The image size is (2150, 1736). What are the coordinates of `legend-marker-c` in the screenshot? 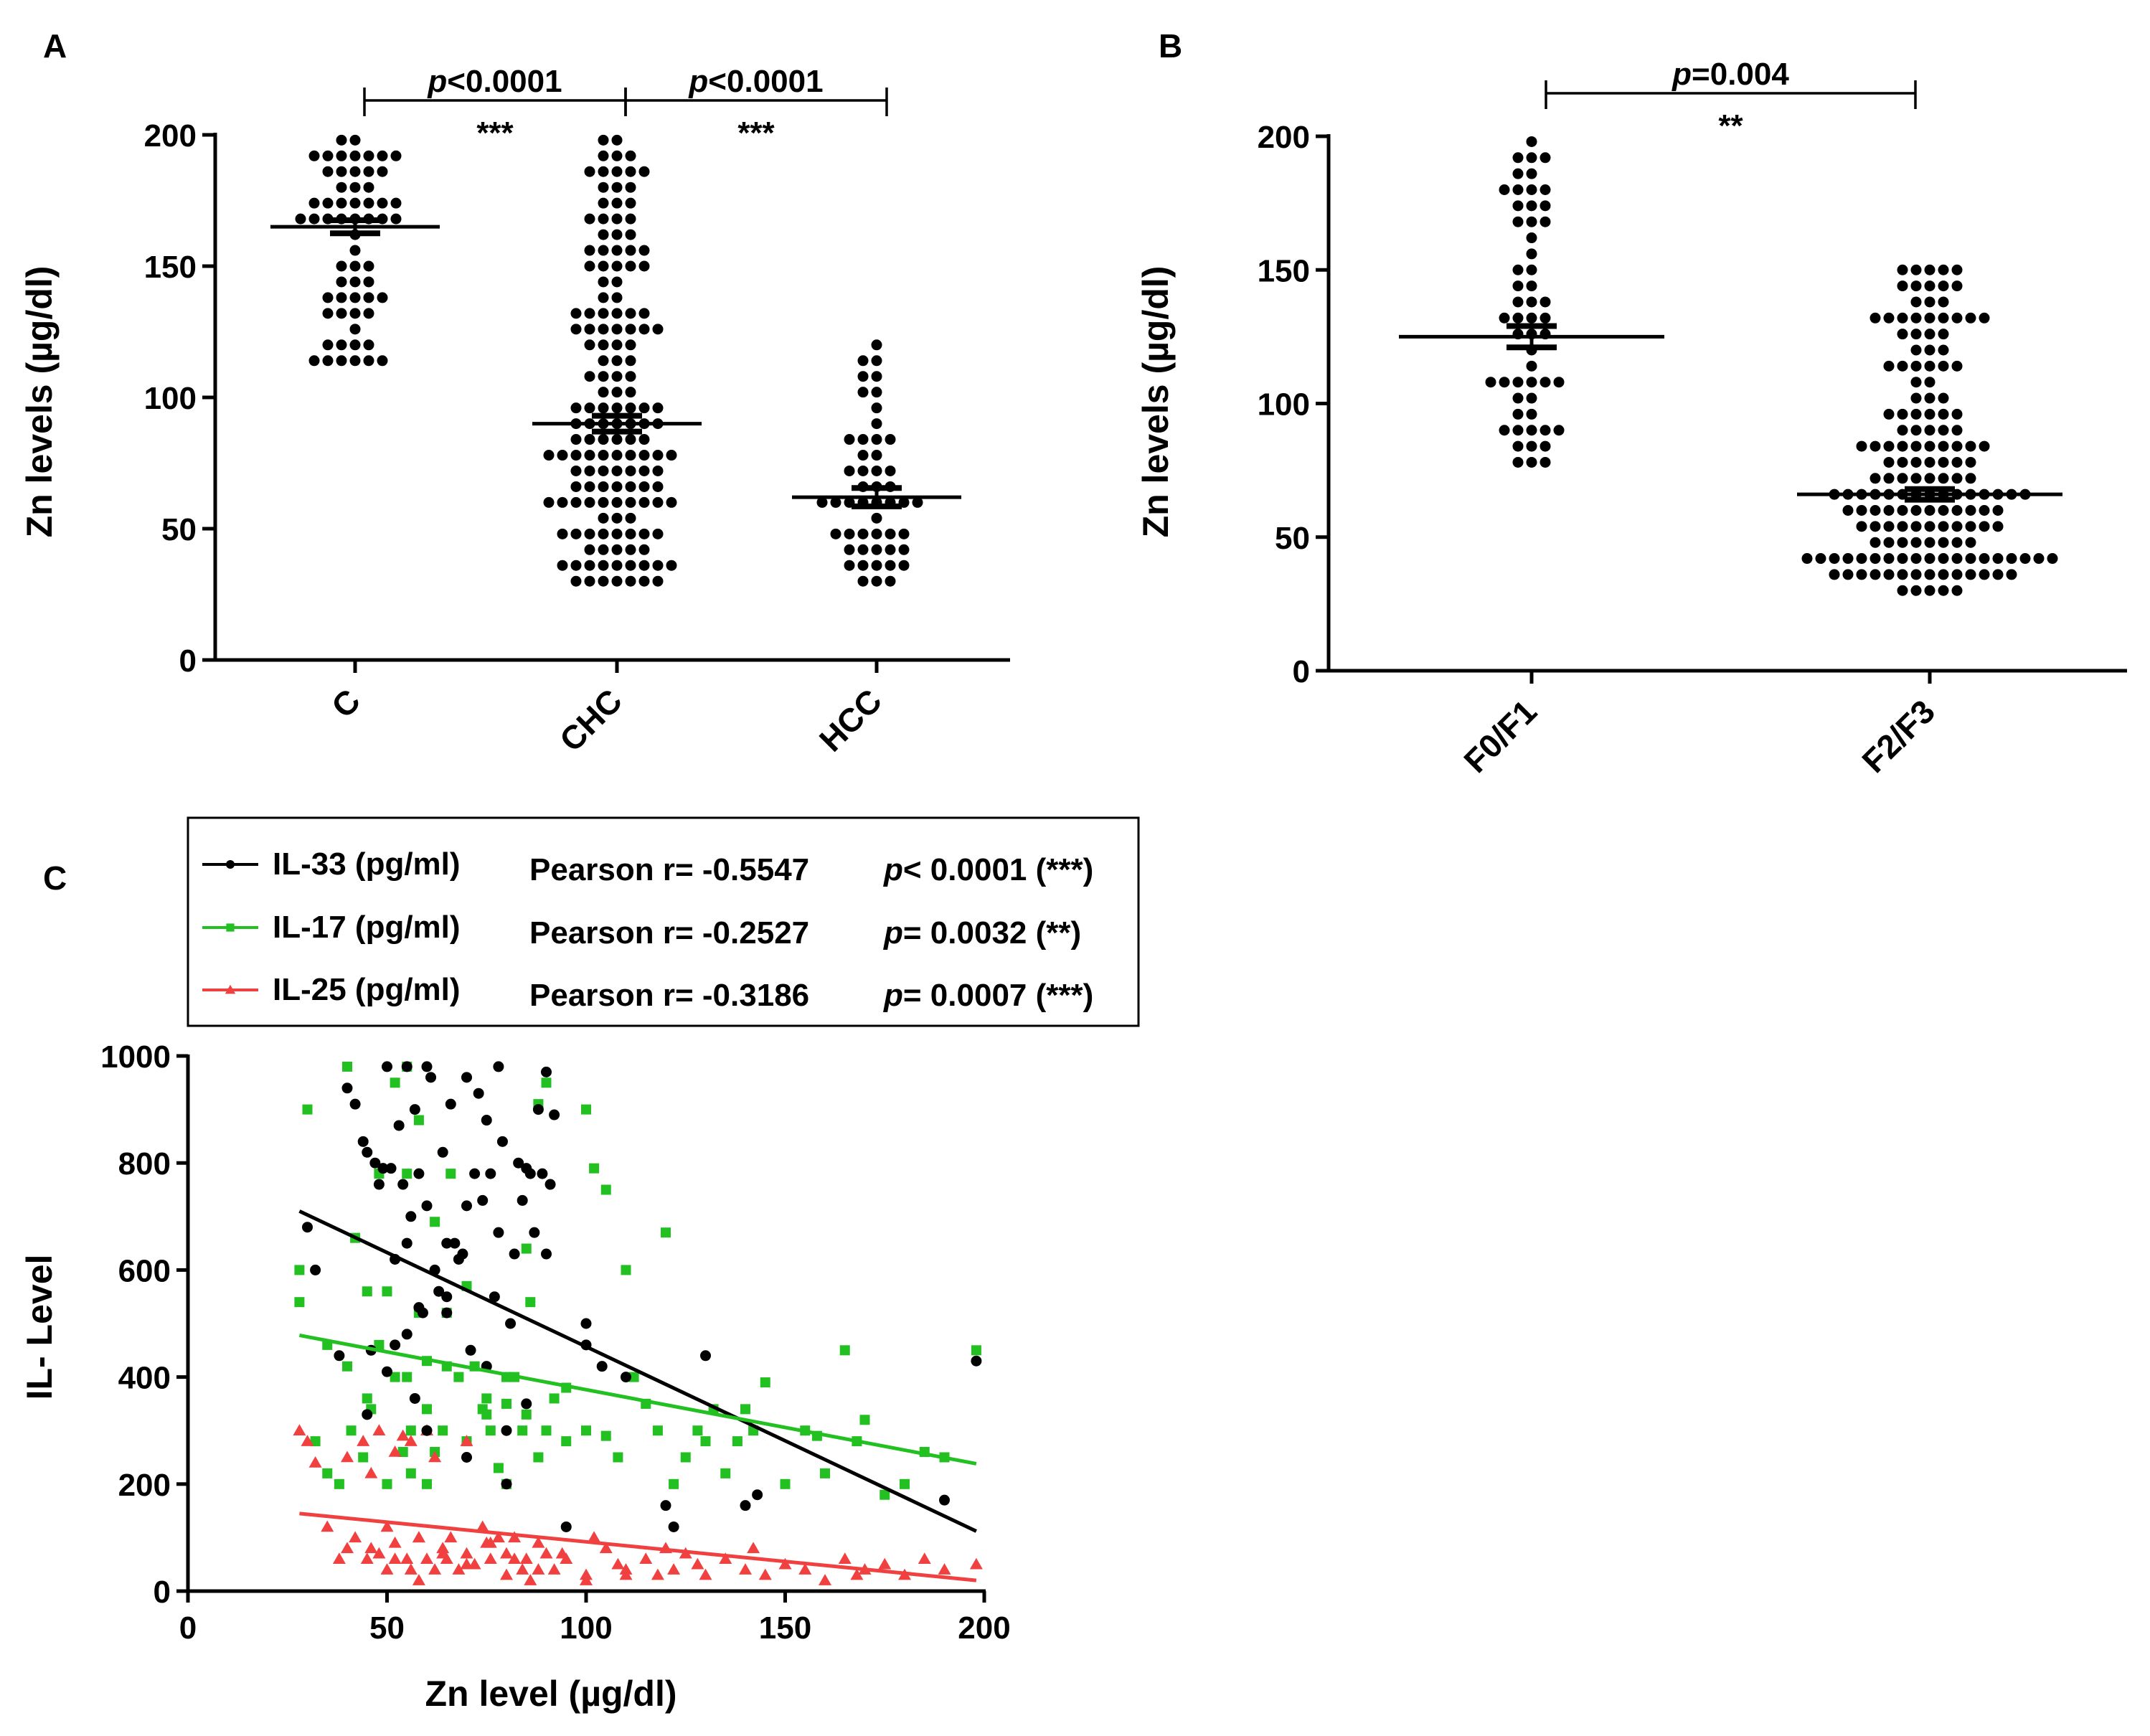 It's located at (230, 864).